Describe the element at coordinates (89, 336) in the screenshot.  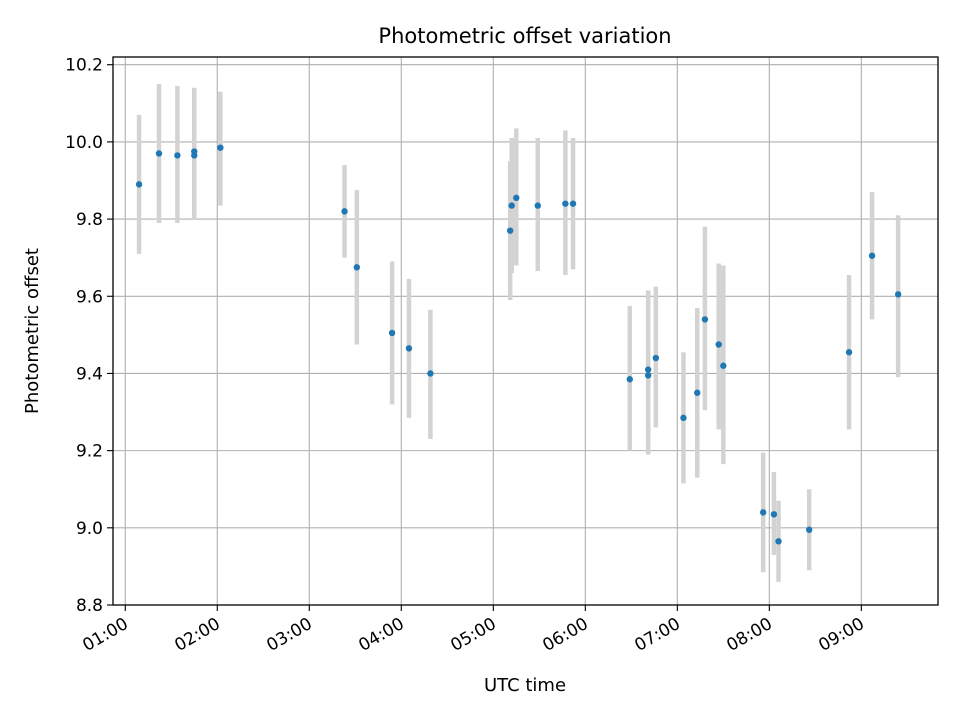
I see `y-axis: 8.8 9.0 9.2 9.4 9.6 9.8 10.0 10.2` at that location.